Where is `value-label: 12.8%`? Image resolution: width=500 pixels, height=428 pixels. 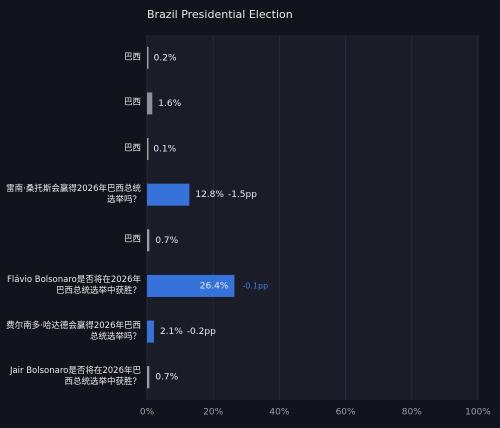 value-label: 12.8% is located at coordinates (209, 195).